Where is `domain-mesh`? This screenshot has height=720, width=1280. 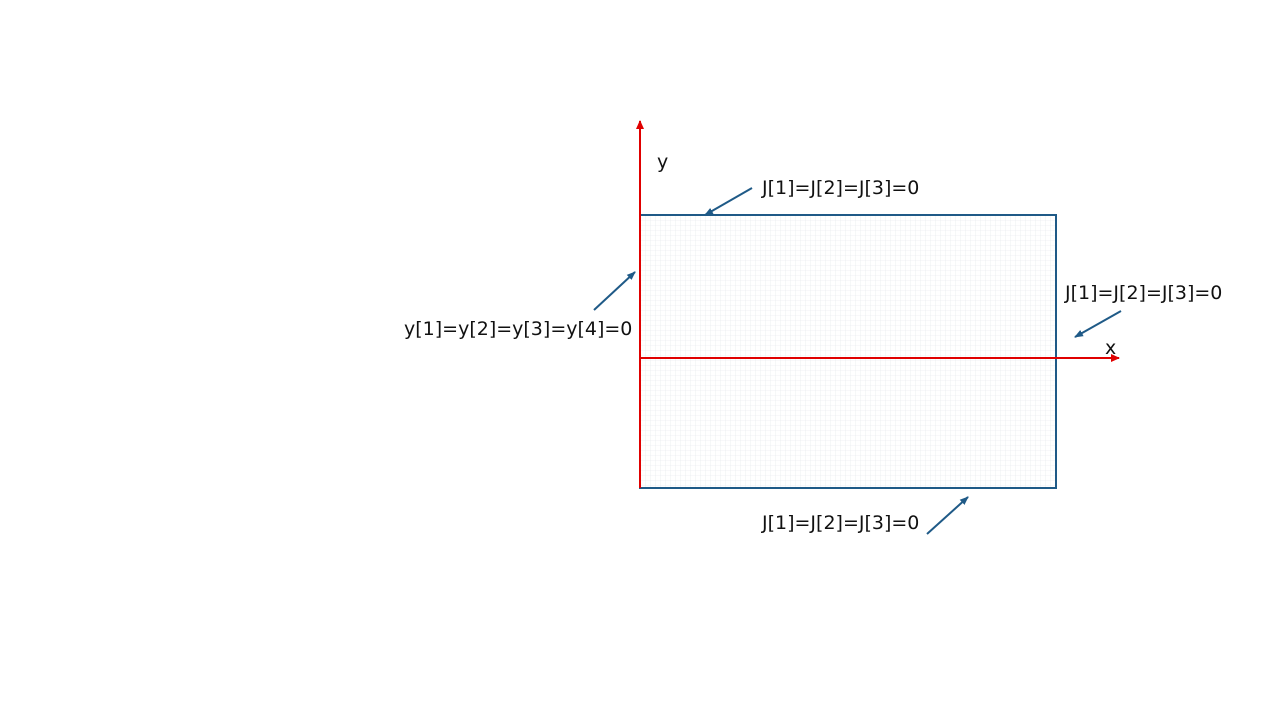
domain-mesh is located at coordinates (848, 351).